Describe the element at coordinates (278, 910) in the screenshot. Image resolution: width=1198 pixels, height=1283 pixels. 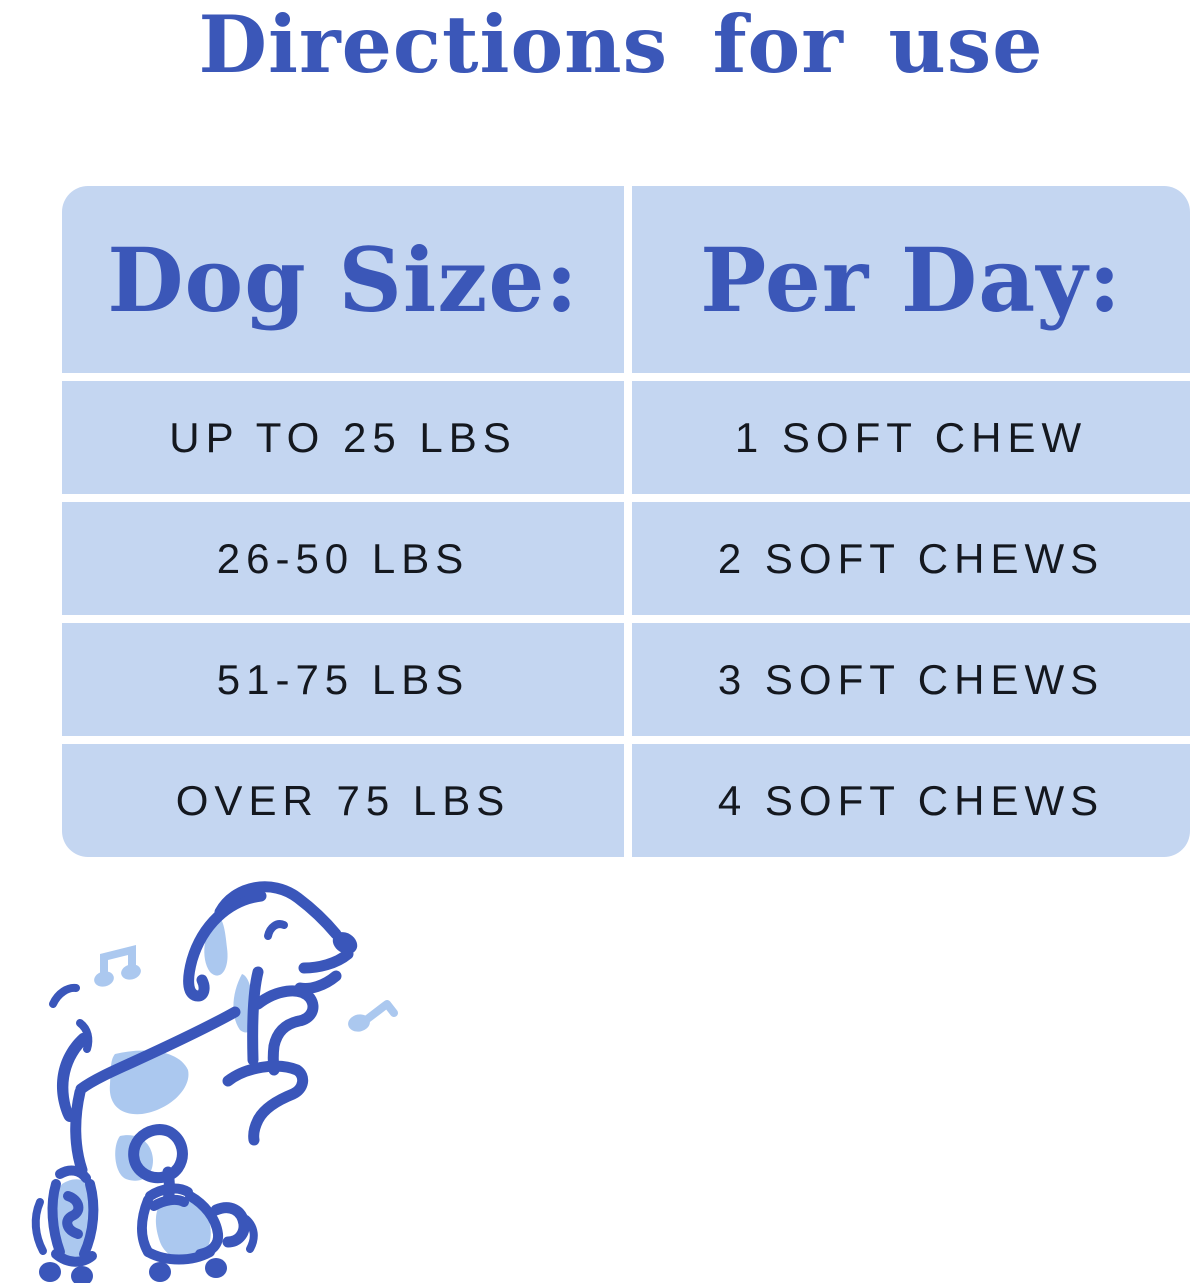
I see `dog-head` at that location.